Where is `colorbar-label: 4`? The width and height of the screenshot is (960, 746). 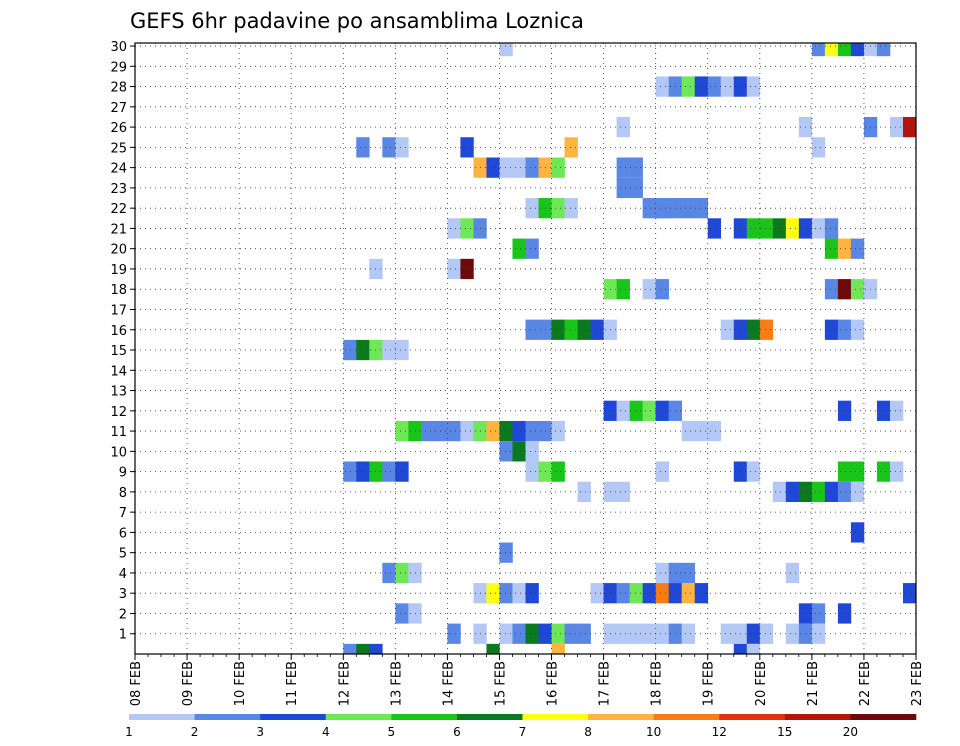 colorbar-label: 4 is located at coordinates (326, 732).